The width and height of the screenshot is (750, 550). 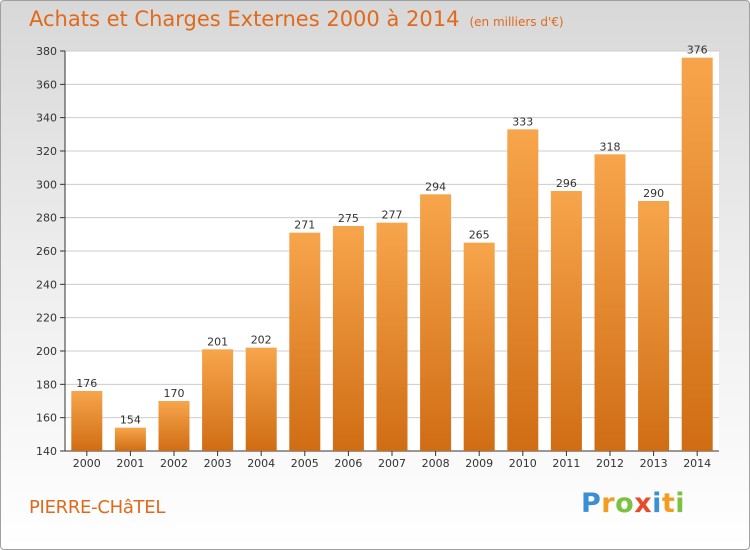 I want to click on data-label: 202, so click(x=261, y=340).